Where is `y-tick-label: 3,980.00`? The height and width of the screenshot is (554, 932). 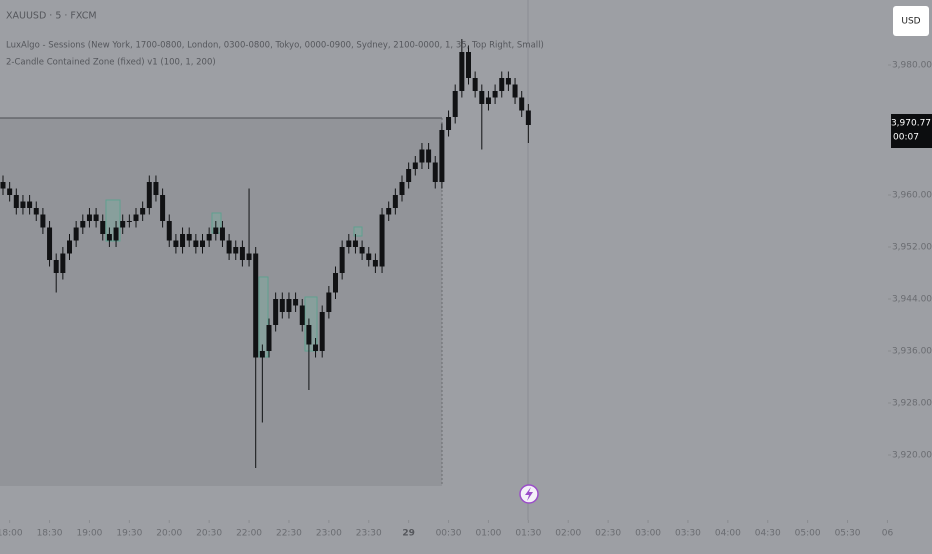
y-tick-label: 3,980.00 is located at coordinates (912, 66).